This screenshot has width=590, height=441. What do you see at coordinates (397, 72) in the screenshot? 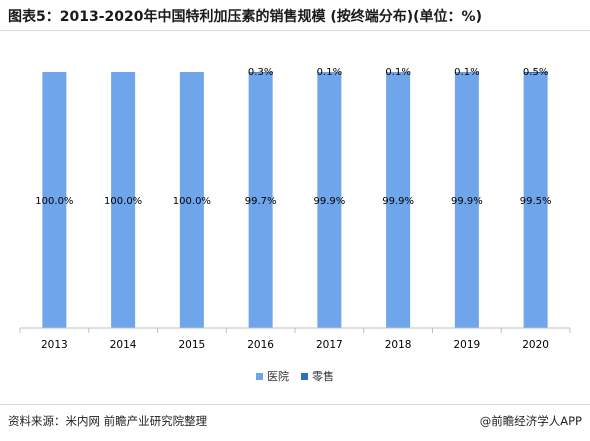
I see `data-label-retail-2018: 0.1%` at bounding box center [397, 72].